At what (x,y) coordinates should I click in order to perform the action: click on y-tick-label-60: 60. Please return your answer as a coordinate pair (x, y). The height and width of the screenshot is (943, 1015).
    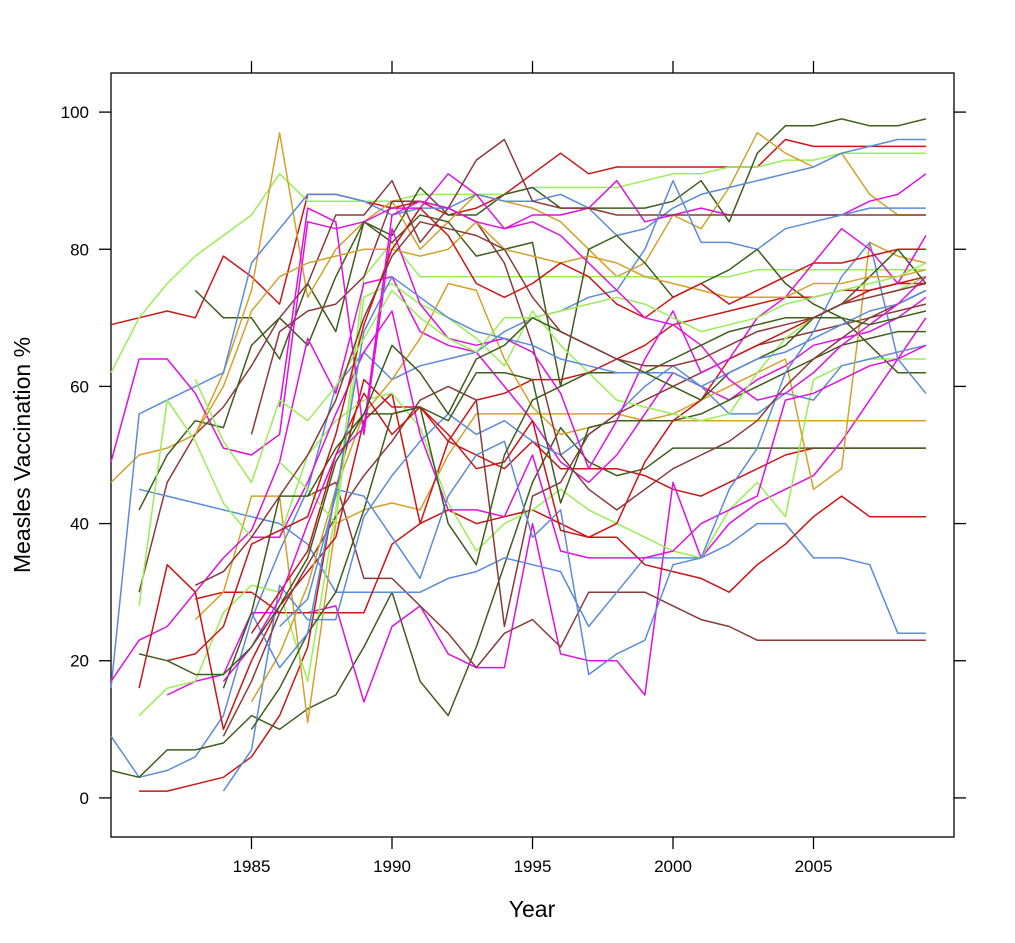
    Looking at the image, I should click on (79, 386).